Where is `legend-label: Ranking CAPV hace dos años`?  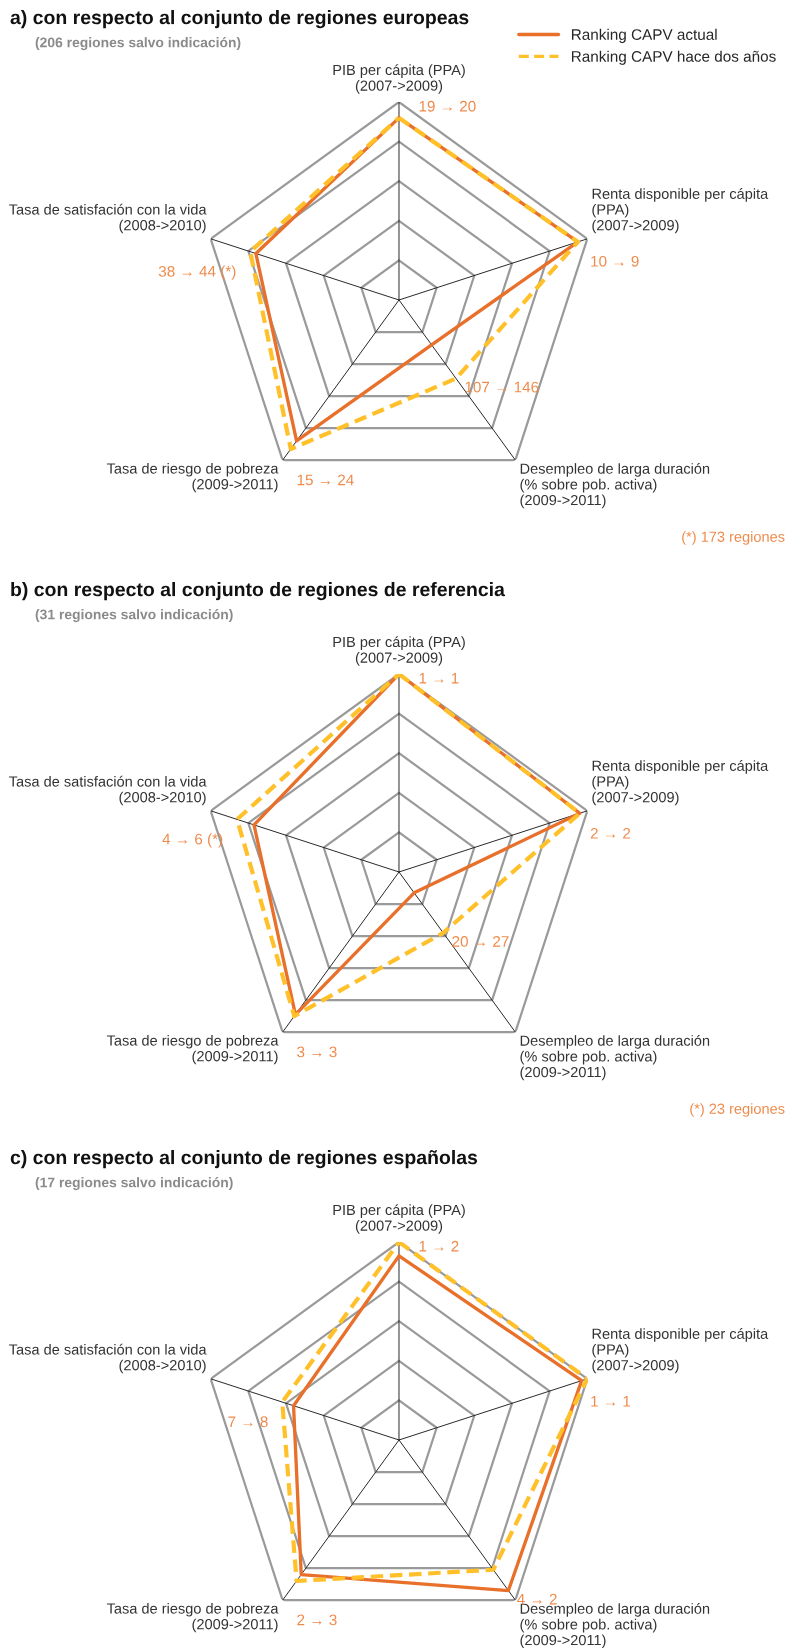
legend-label: Ranking CAPV hace dos años is located at coordinates (673, 57).